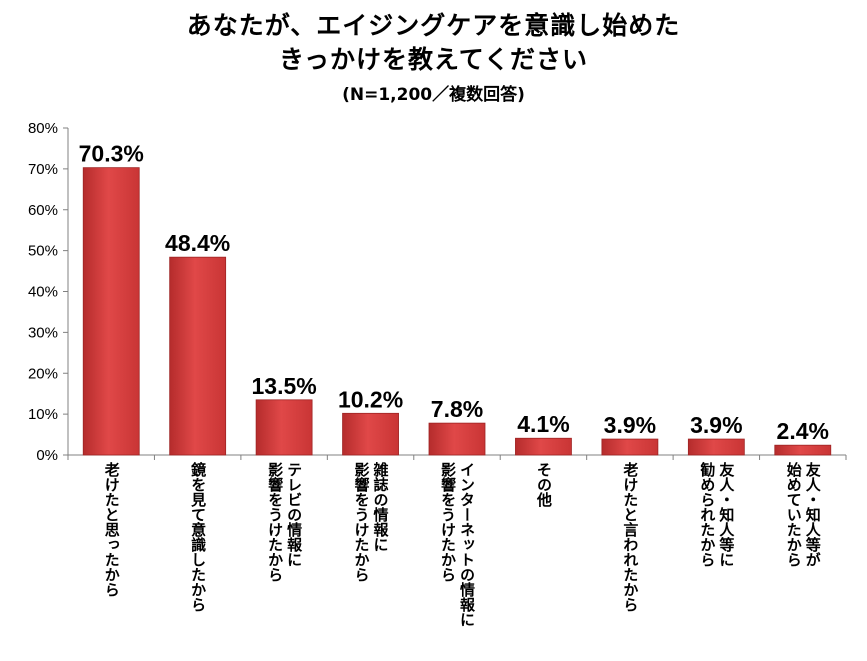 Image resolution: width=867 pixels, height=661 pixels. Describe the element at coordinates (43, 128) in the screenshot. I see `y-tick-label: 80%` at that location.